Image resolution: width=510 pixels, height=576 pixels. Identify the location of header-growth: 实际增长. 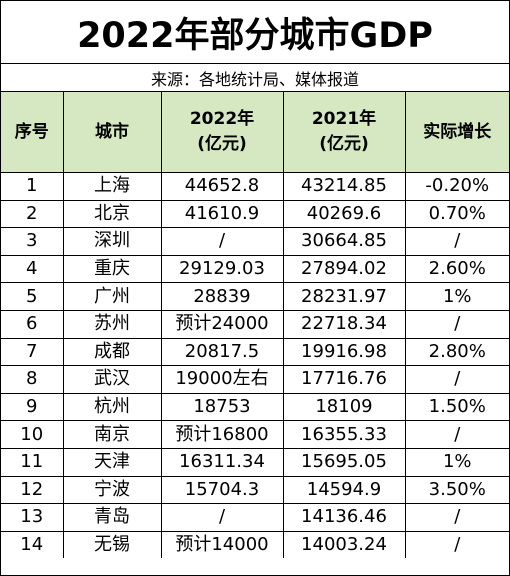
(456, 132).